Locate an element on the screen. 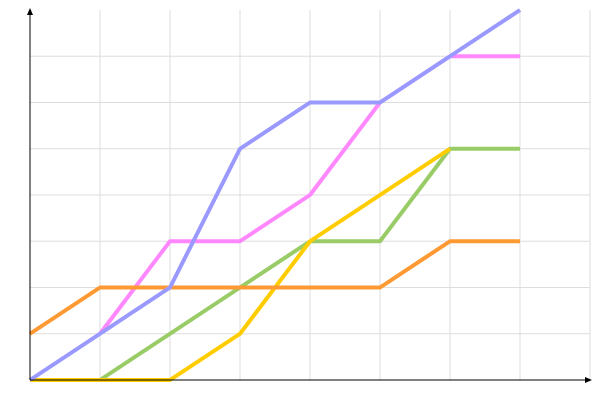 This screenshot has height=400, width=600. x-axis-arrow is located at coordinates (588, 380).